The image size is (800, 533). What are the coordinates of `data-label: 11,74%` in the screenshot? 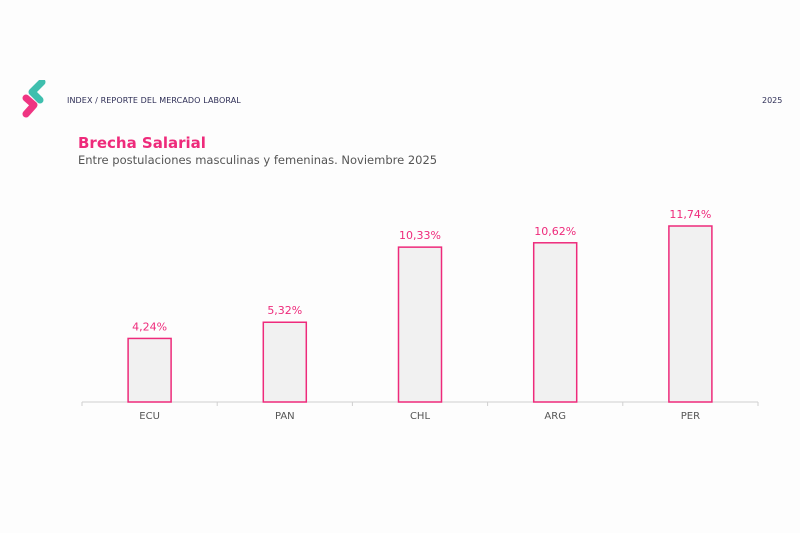 It's located at (690, 214).